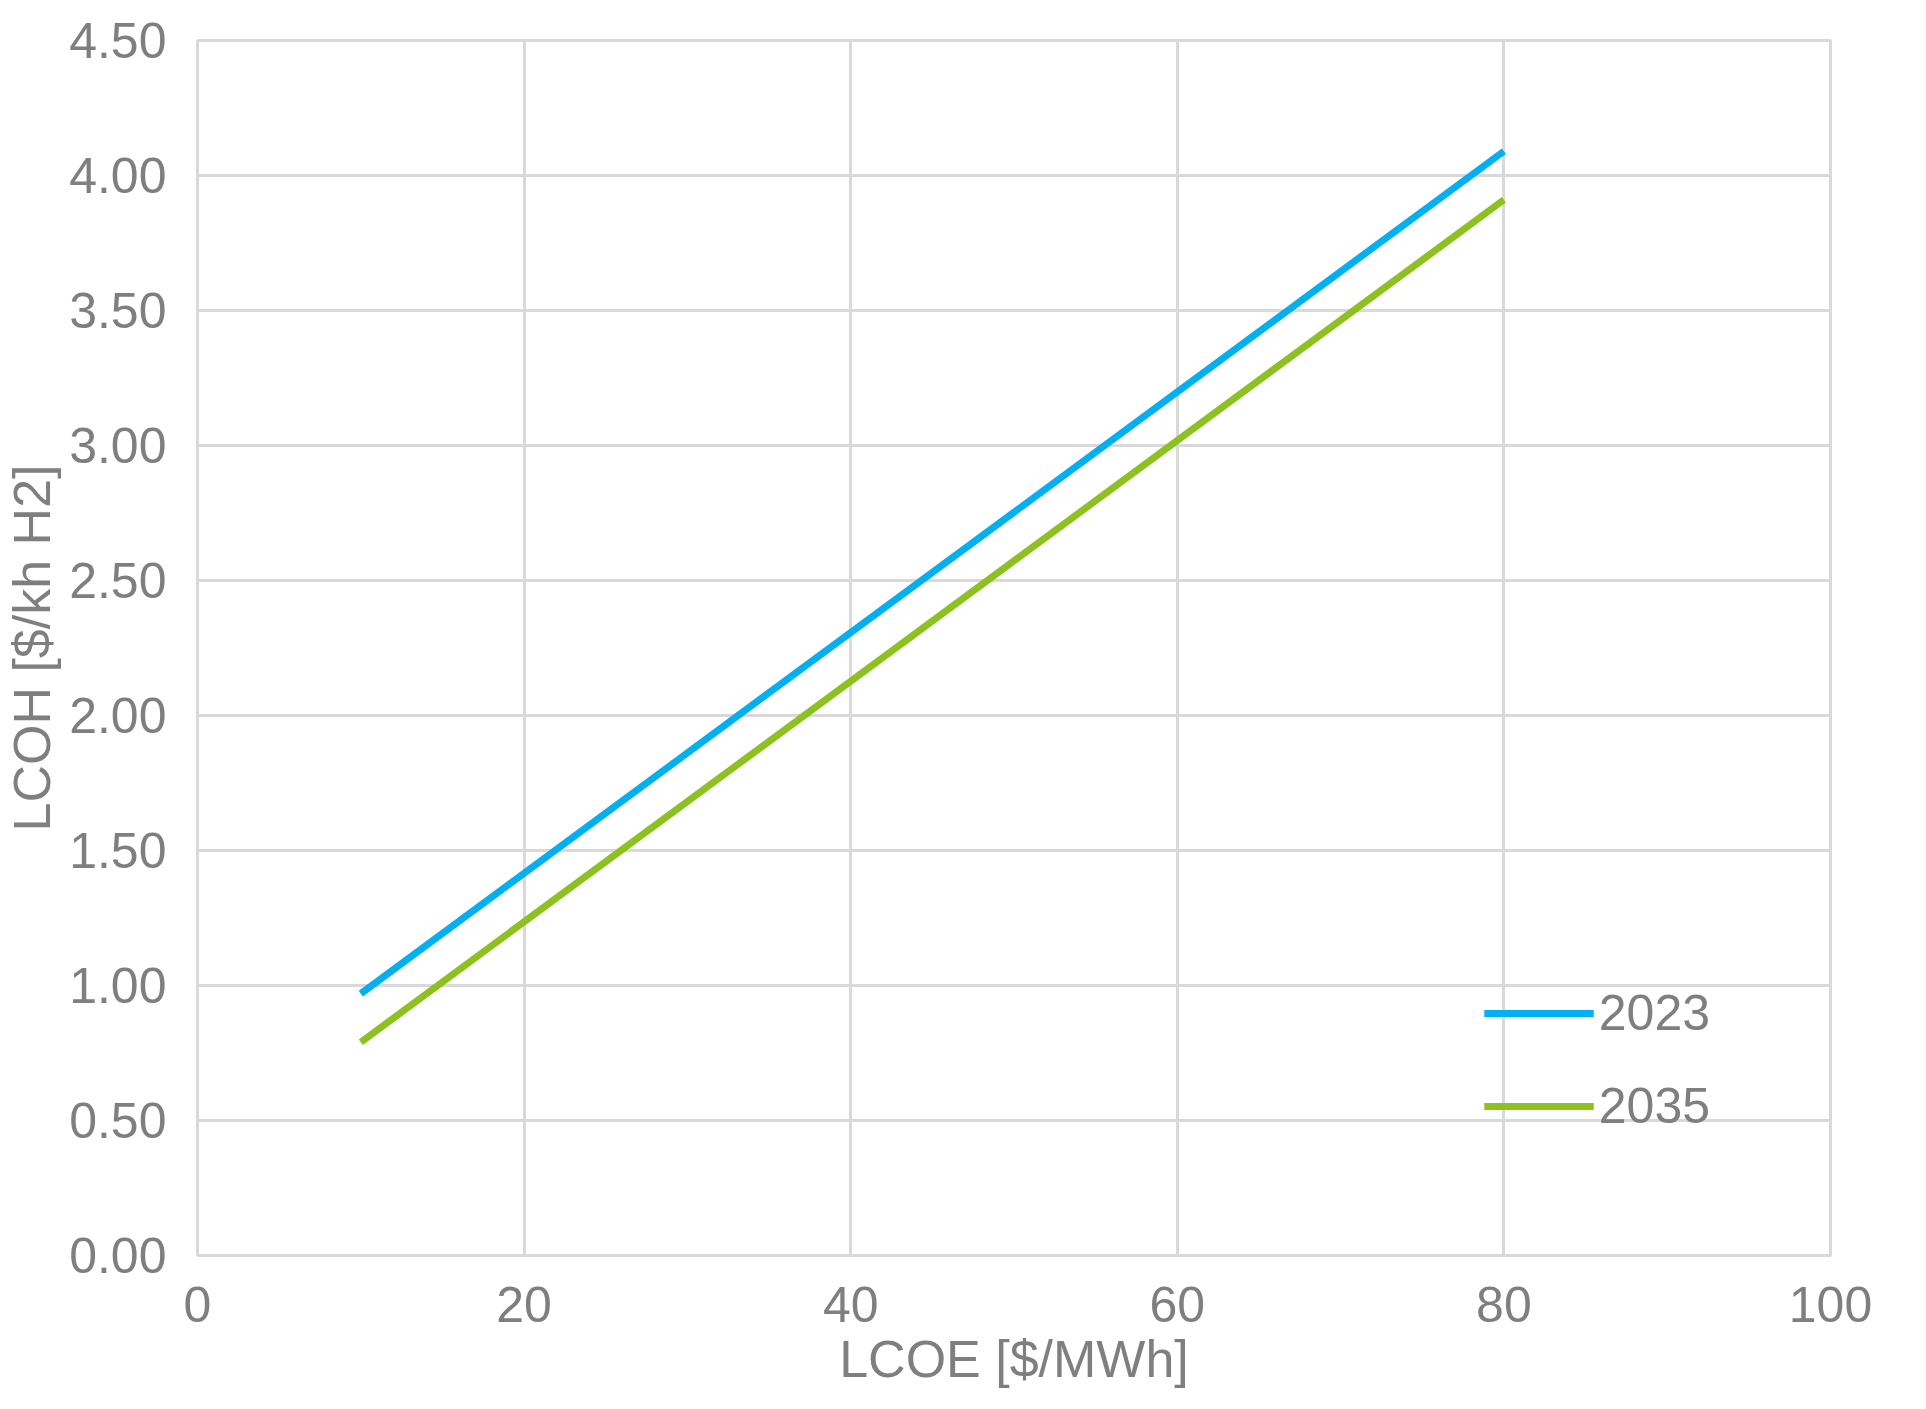 The height and width of the screenshot is (1409, 1926). I want to click on legend-label: 2023, so click(1654, 1013).